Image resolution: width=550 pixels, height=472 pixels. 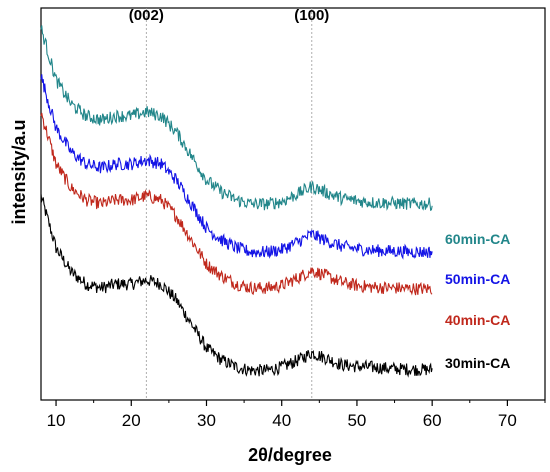 I want to click on peak-label-1: (100), so click(x=311, y=15).